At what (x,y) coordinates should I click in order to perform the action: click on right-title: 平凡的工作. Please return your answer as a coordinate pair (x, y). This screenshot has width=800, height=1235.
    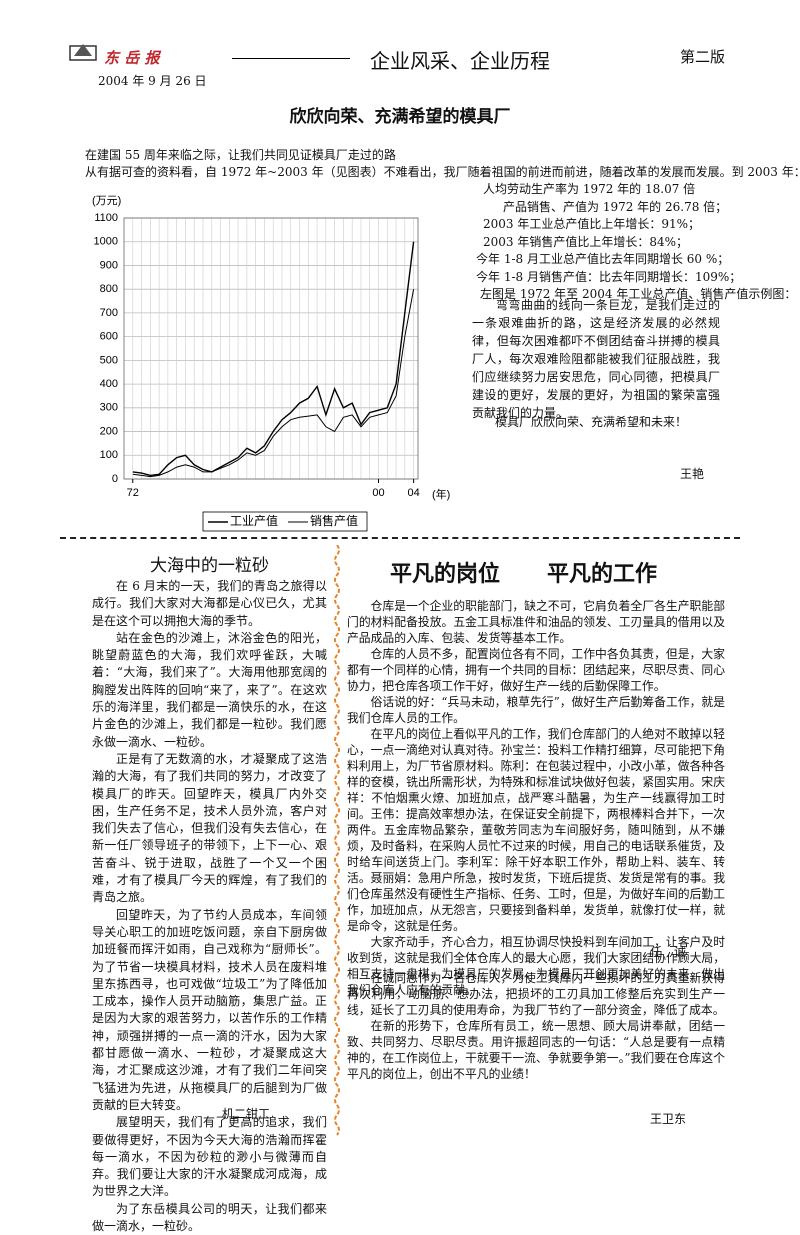
    Looking at the image, I should click on (602, 574).